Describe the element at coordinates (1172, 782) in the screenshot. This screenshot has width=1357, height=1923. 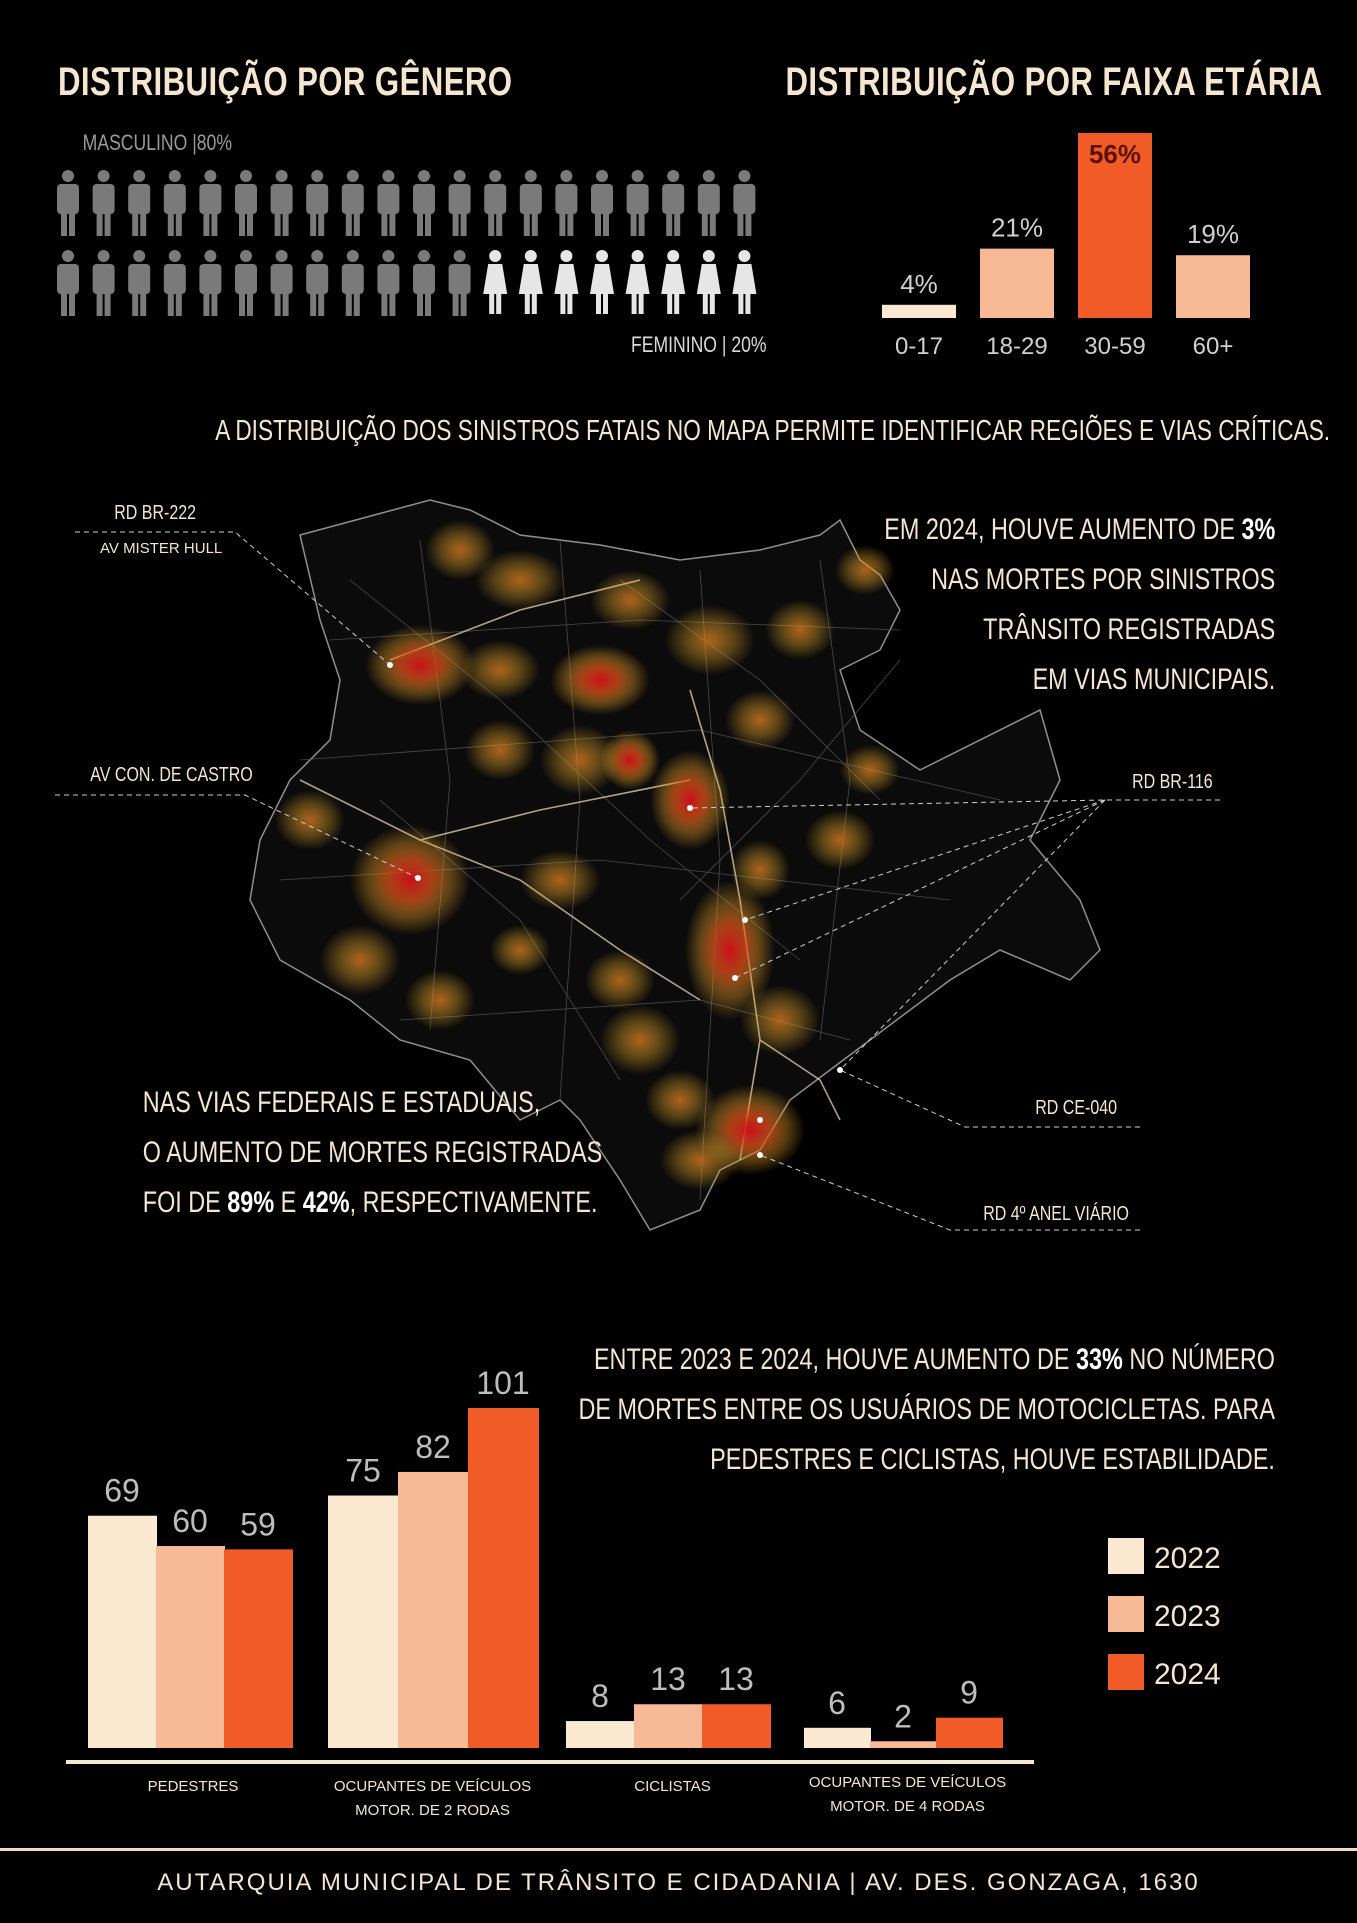
I see `label-br116: RD BR-116` at that location.